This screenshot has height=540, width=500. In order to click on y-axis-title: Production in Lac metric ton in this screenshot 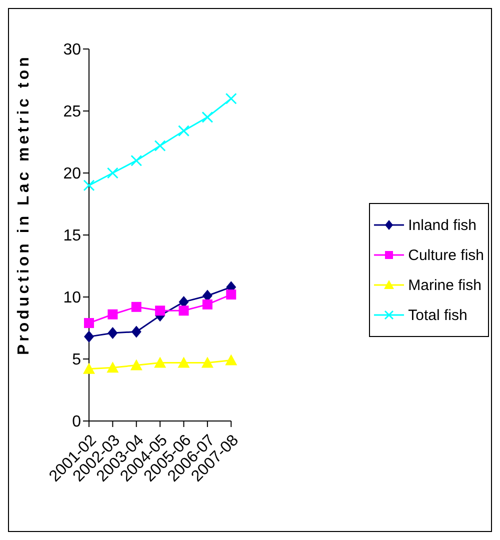, I will do `click(24, 204)`.